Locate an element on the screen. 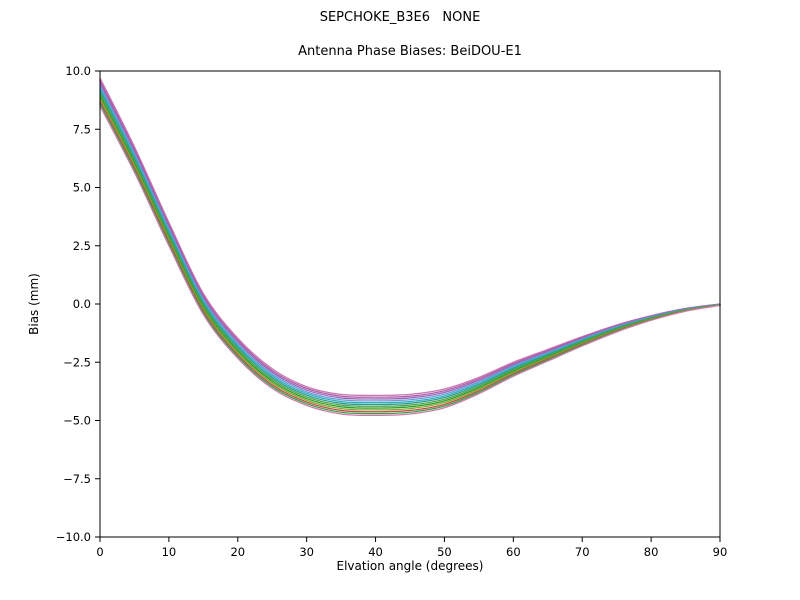 This screenshot has height=600, width=800. x-tick-label: 40 is located at coordinates (375, 552).